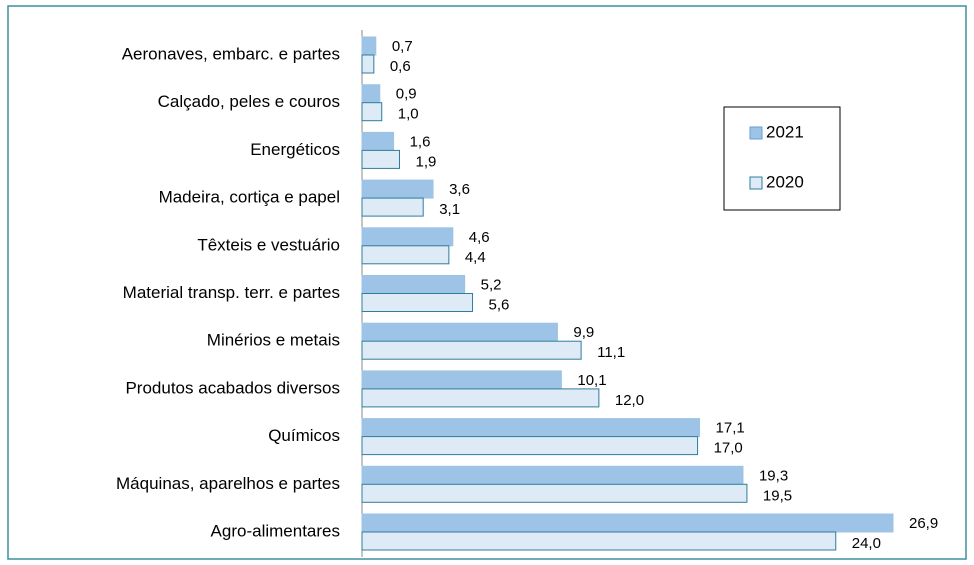  I want to click on value-label: 1,9, so click(426, 161).